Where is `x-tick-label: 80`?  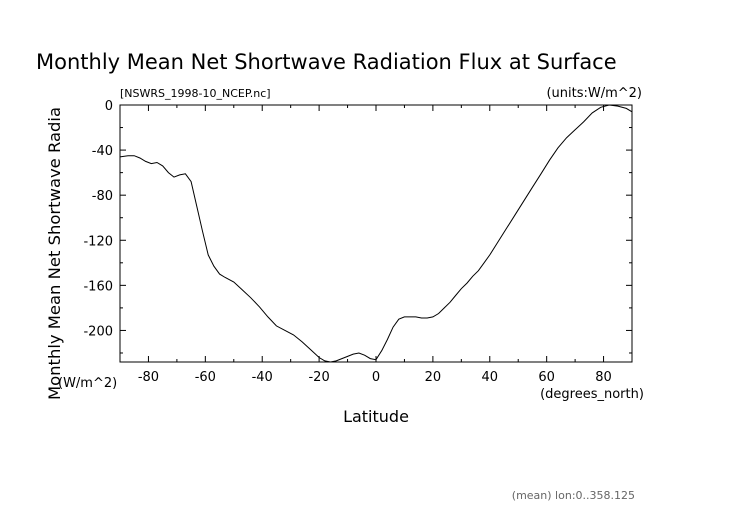 x-tick-label: 80 is located at coordinates (603, 377).